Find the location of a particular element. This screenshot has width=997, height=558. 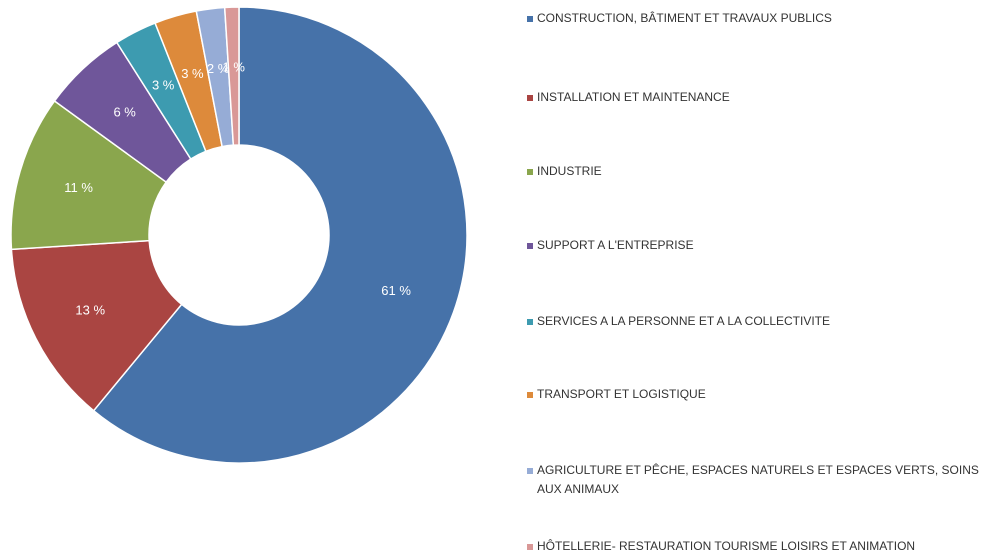

data-label: 11 % is located at coordinates (78, 187).